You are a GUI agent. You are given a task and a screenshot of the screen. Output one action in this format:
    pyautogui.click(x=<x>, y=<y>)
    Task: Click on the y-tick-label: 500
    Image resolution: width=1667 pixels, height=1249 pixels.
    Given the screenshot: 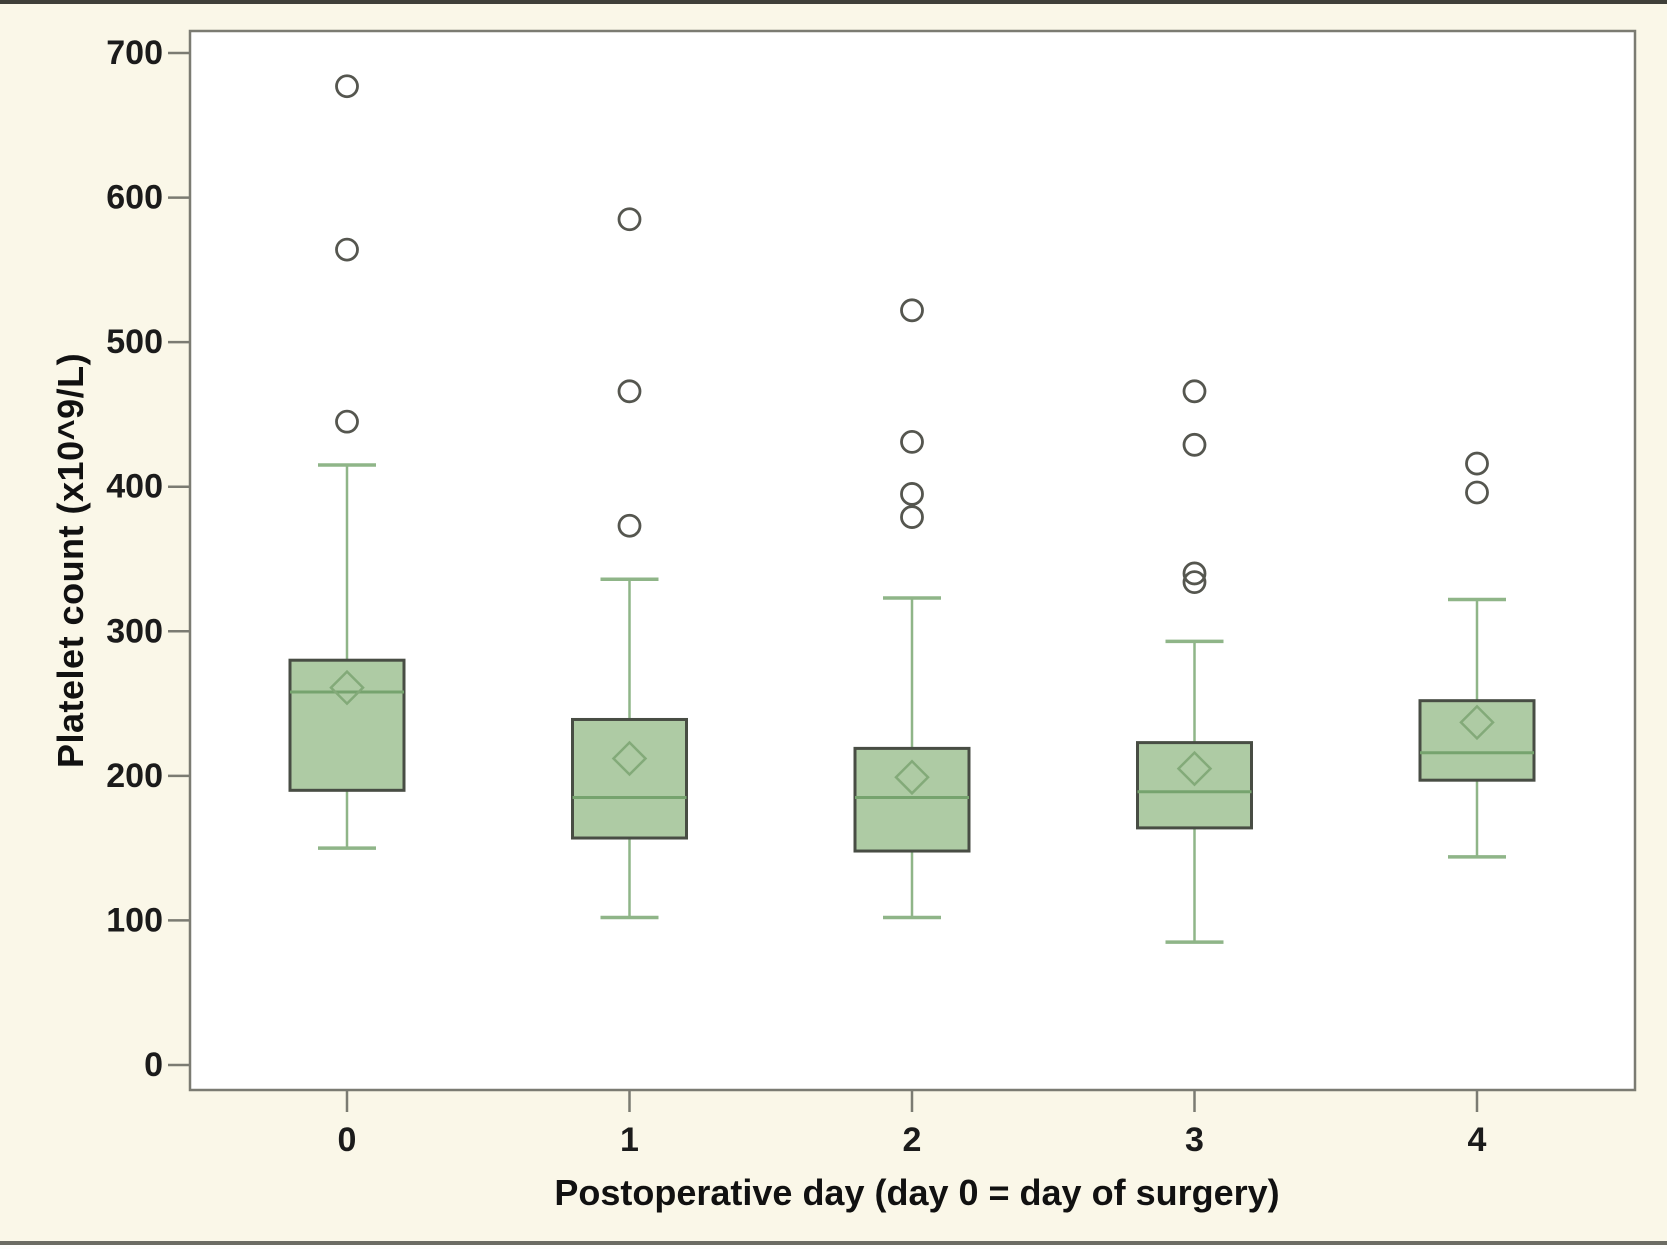 What is the action you would take?
    pyautogui.click(x=134, y=342)
    